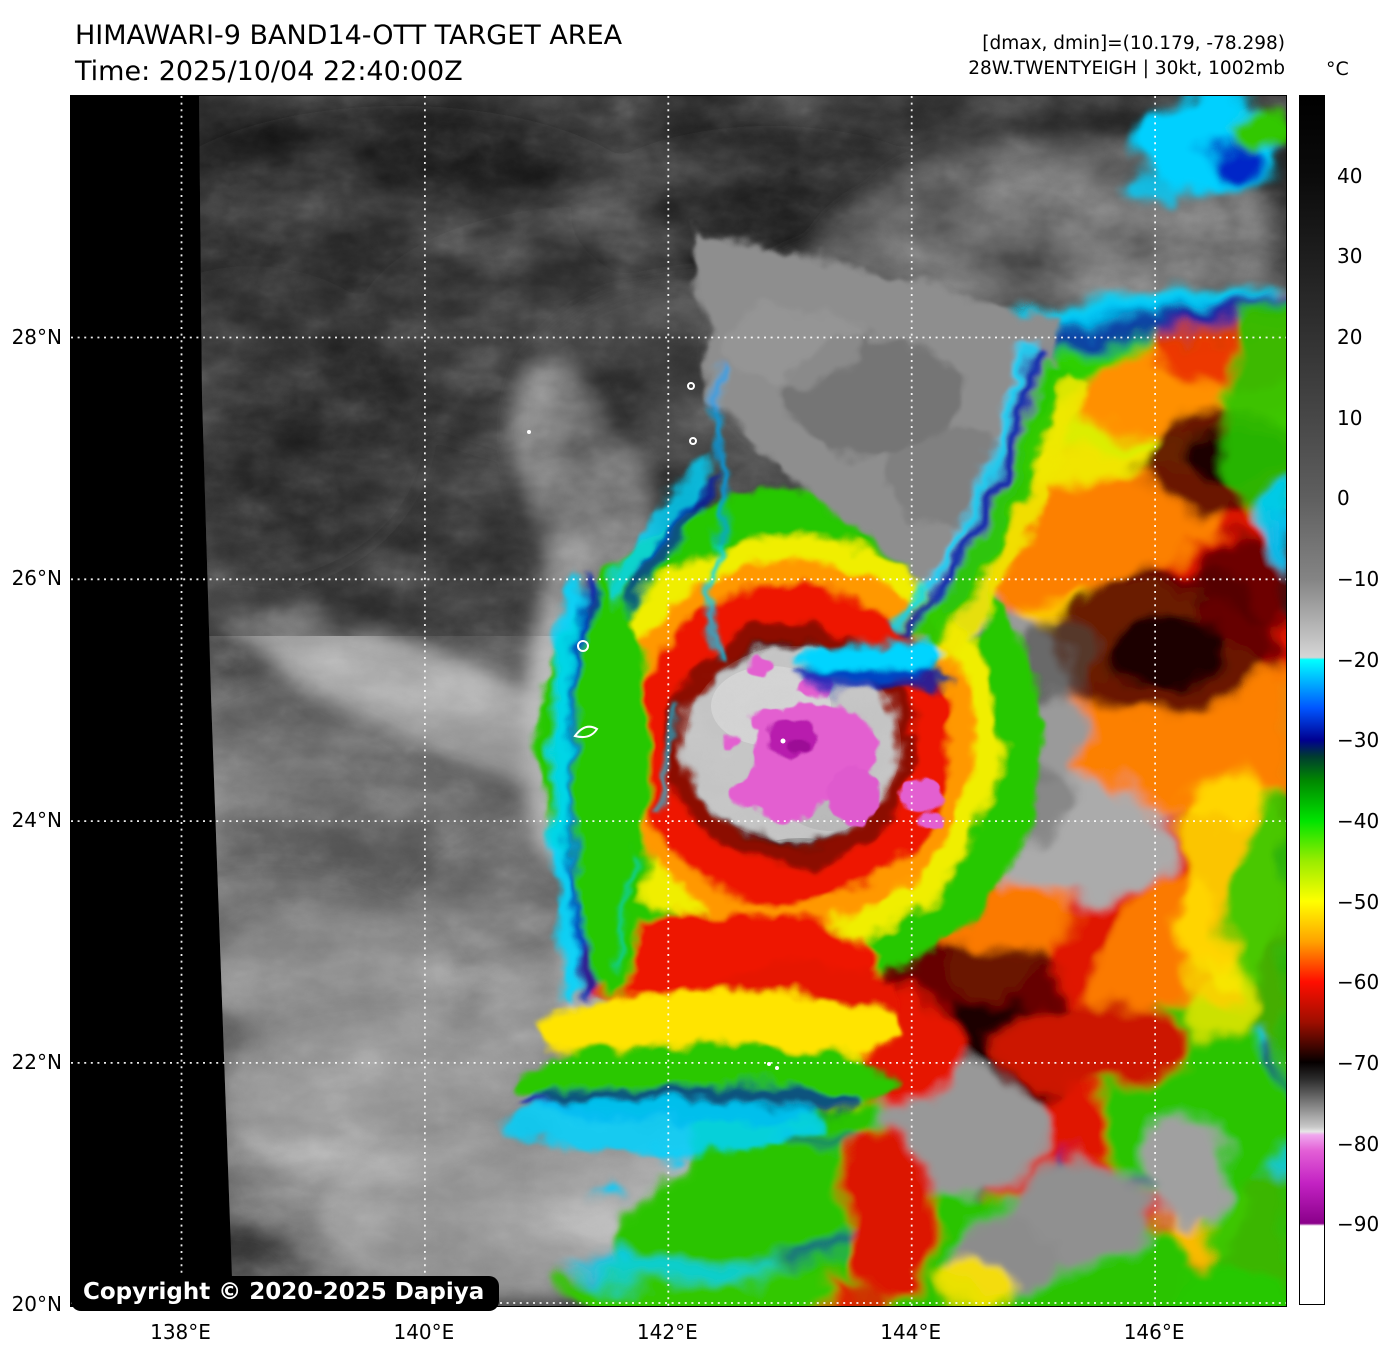 Image resolution: width=1390 pixels, height=1359 pixels. I want to click on lat-tick-label: 24°N, so click(36, 820).